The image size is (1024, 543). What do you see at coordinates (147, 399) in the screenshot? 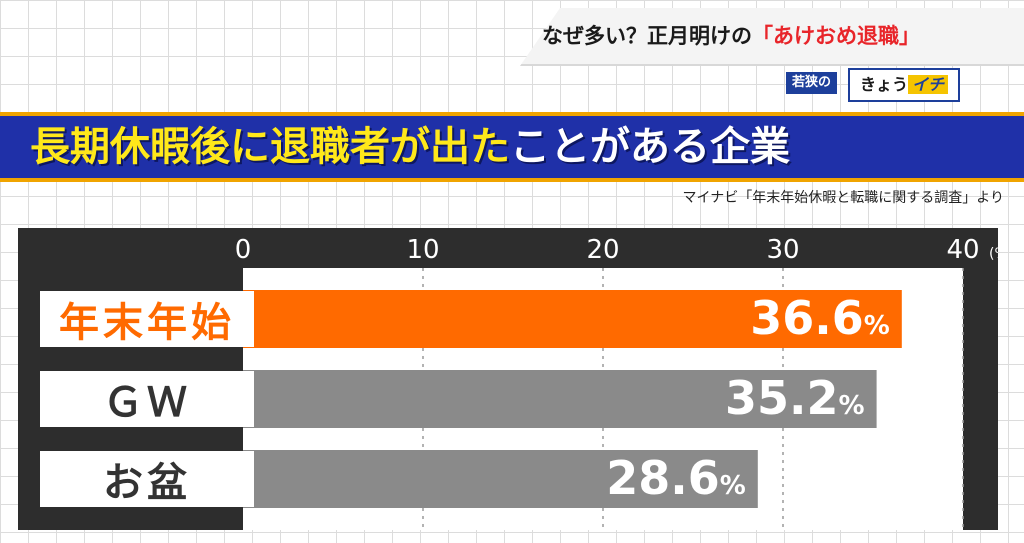
I see `category-label: ＧＷ` at bounding box center [147, 399].